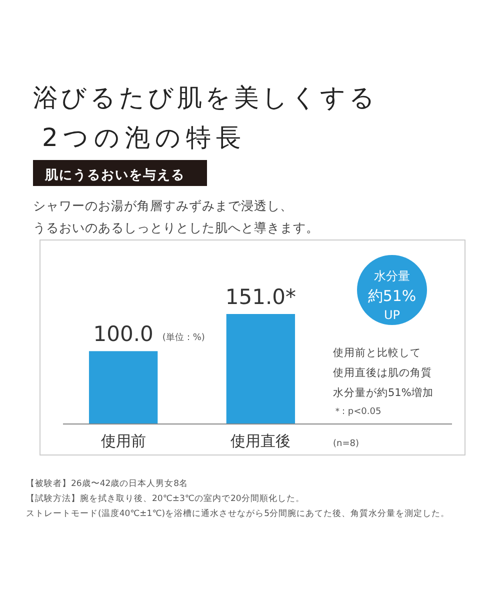 This screenshot has width=500, height=600. What do you see at coordinates (183, 338) in the screenshot?
I see `annotation: (単位：%)` at bounding box center [183, 338].